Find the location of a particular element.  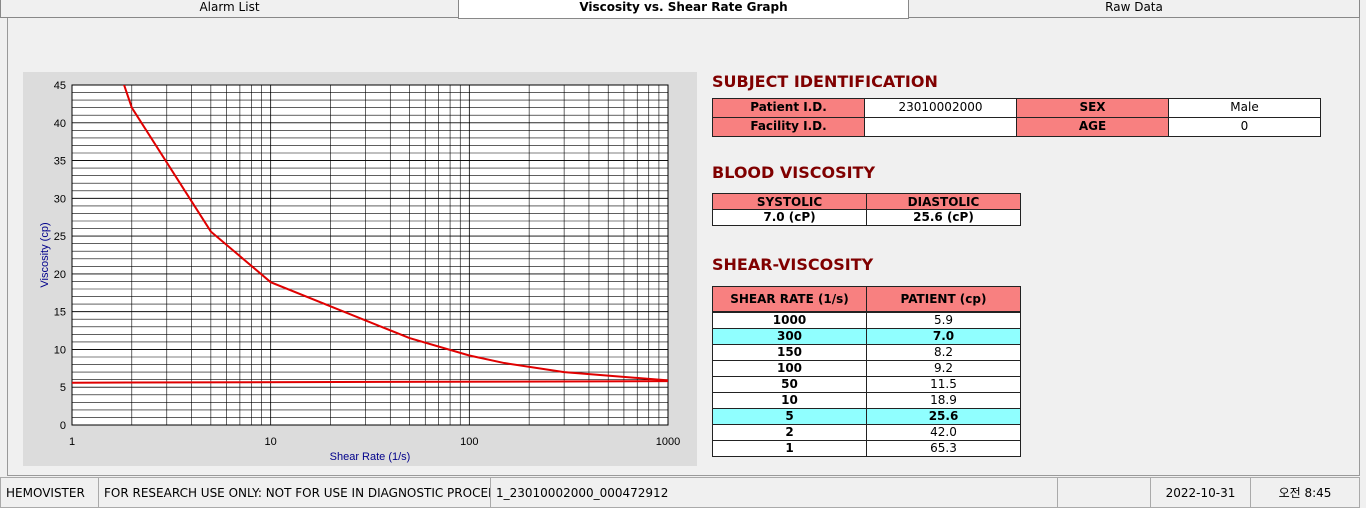

header-cell: DIASTOLIC is located at coordinates (943, 201).